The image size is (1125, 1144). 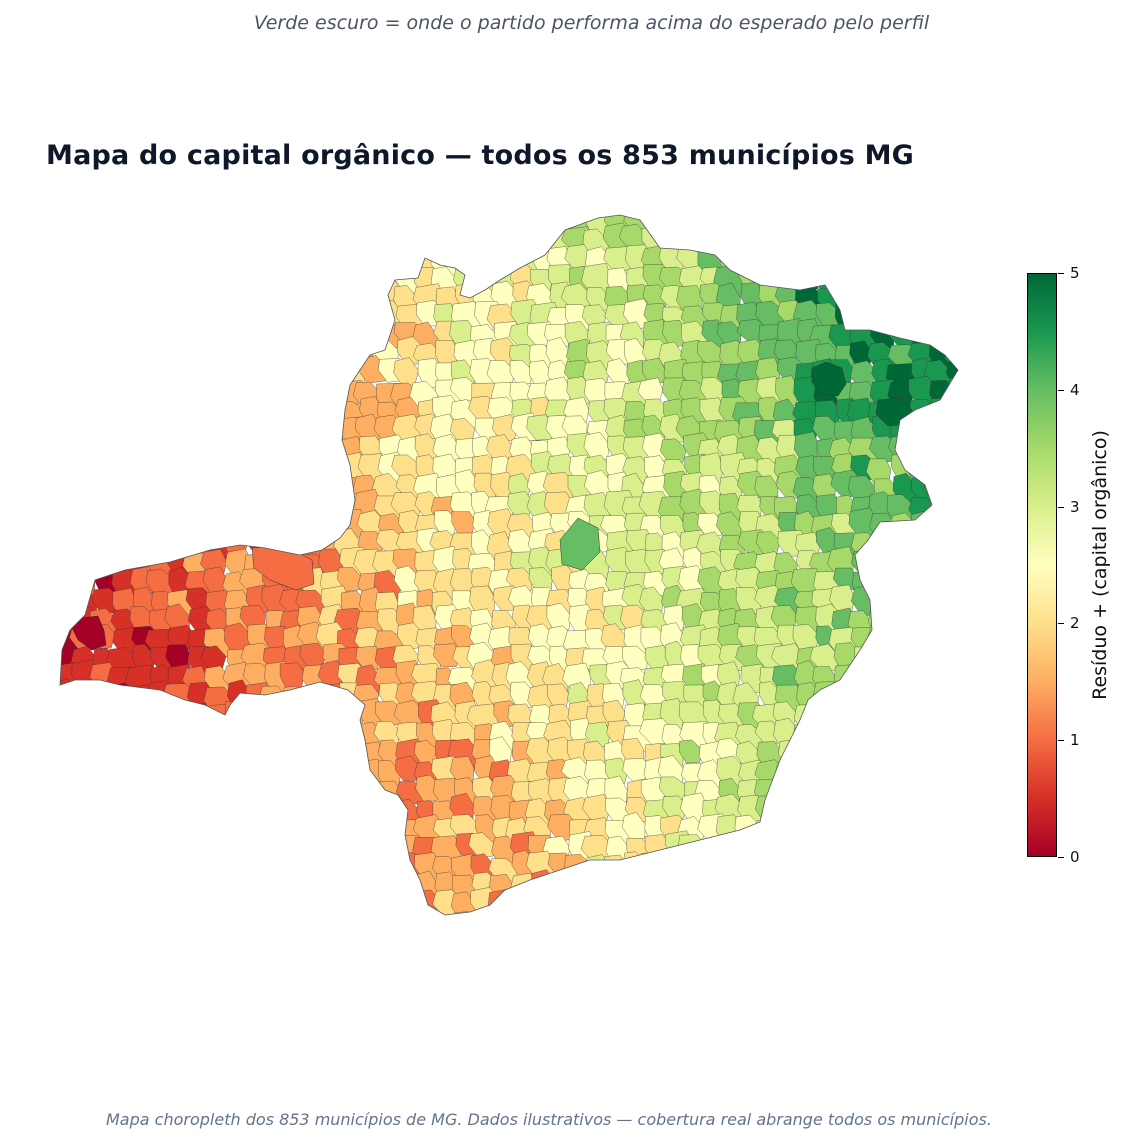 What do you see at coordinates (1075, 740) in the screenshot?
I see `colorbar-tick-label: 1` at bounding box center [1075, 740].